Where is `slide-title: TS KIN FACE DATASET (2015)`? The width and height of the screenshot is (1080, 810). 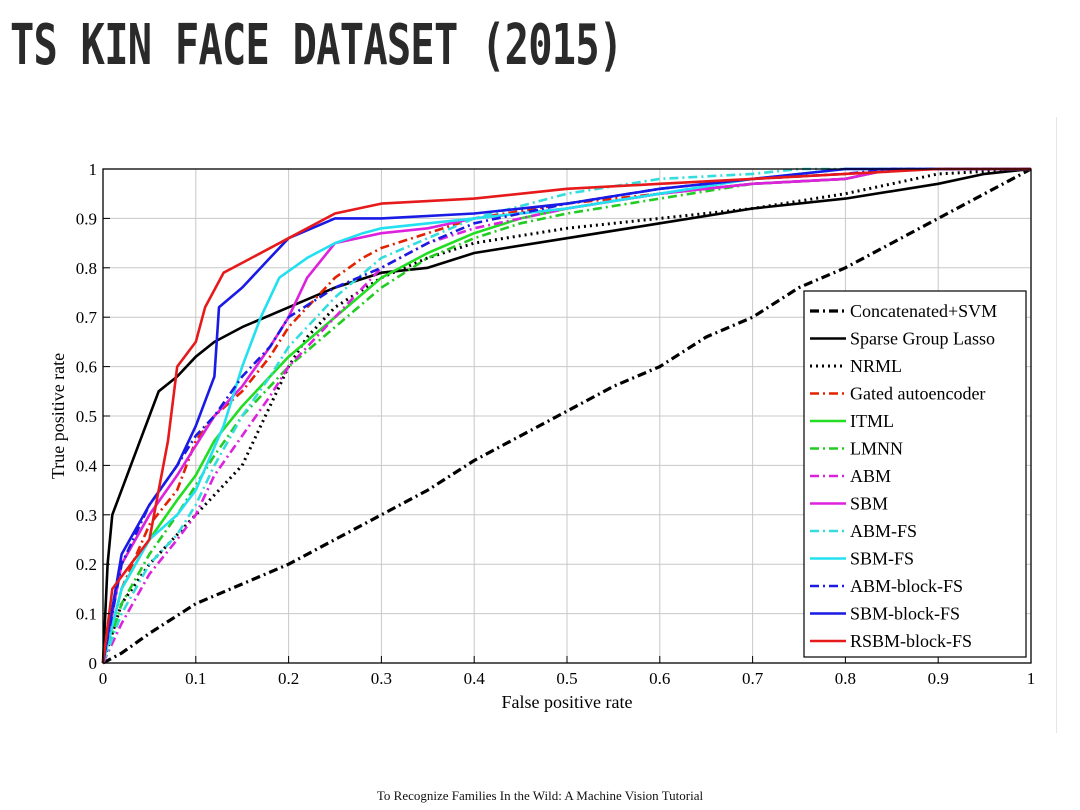 slide-title: TS KIN FACE DATASET (2015) is located at coordinates (316, 45).